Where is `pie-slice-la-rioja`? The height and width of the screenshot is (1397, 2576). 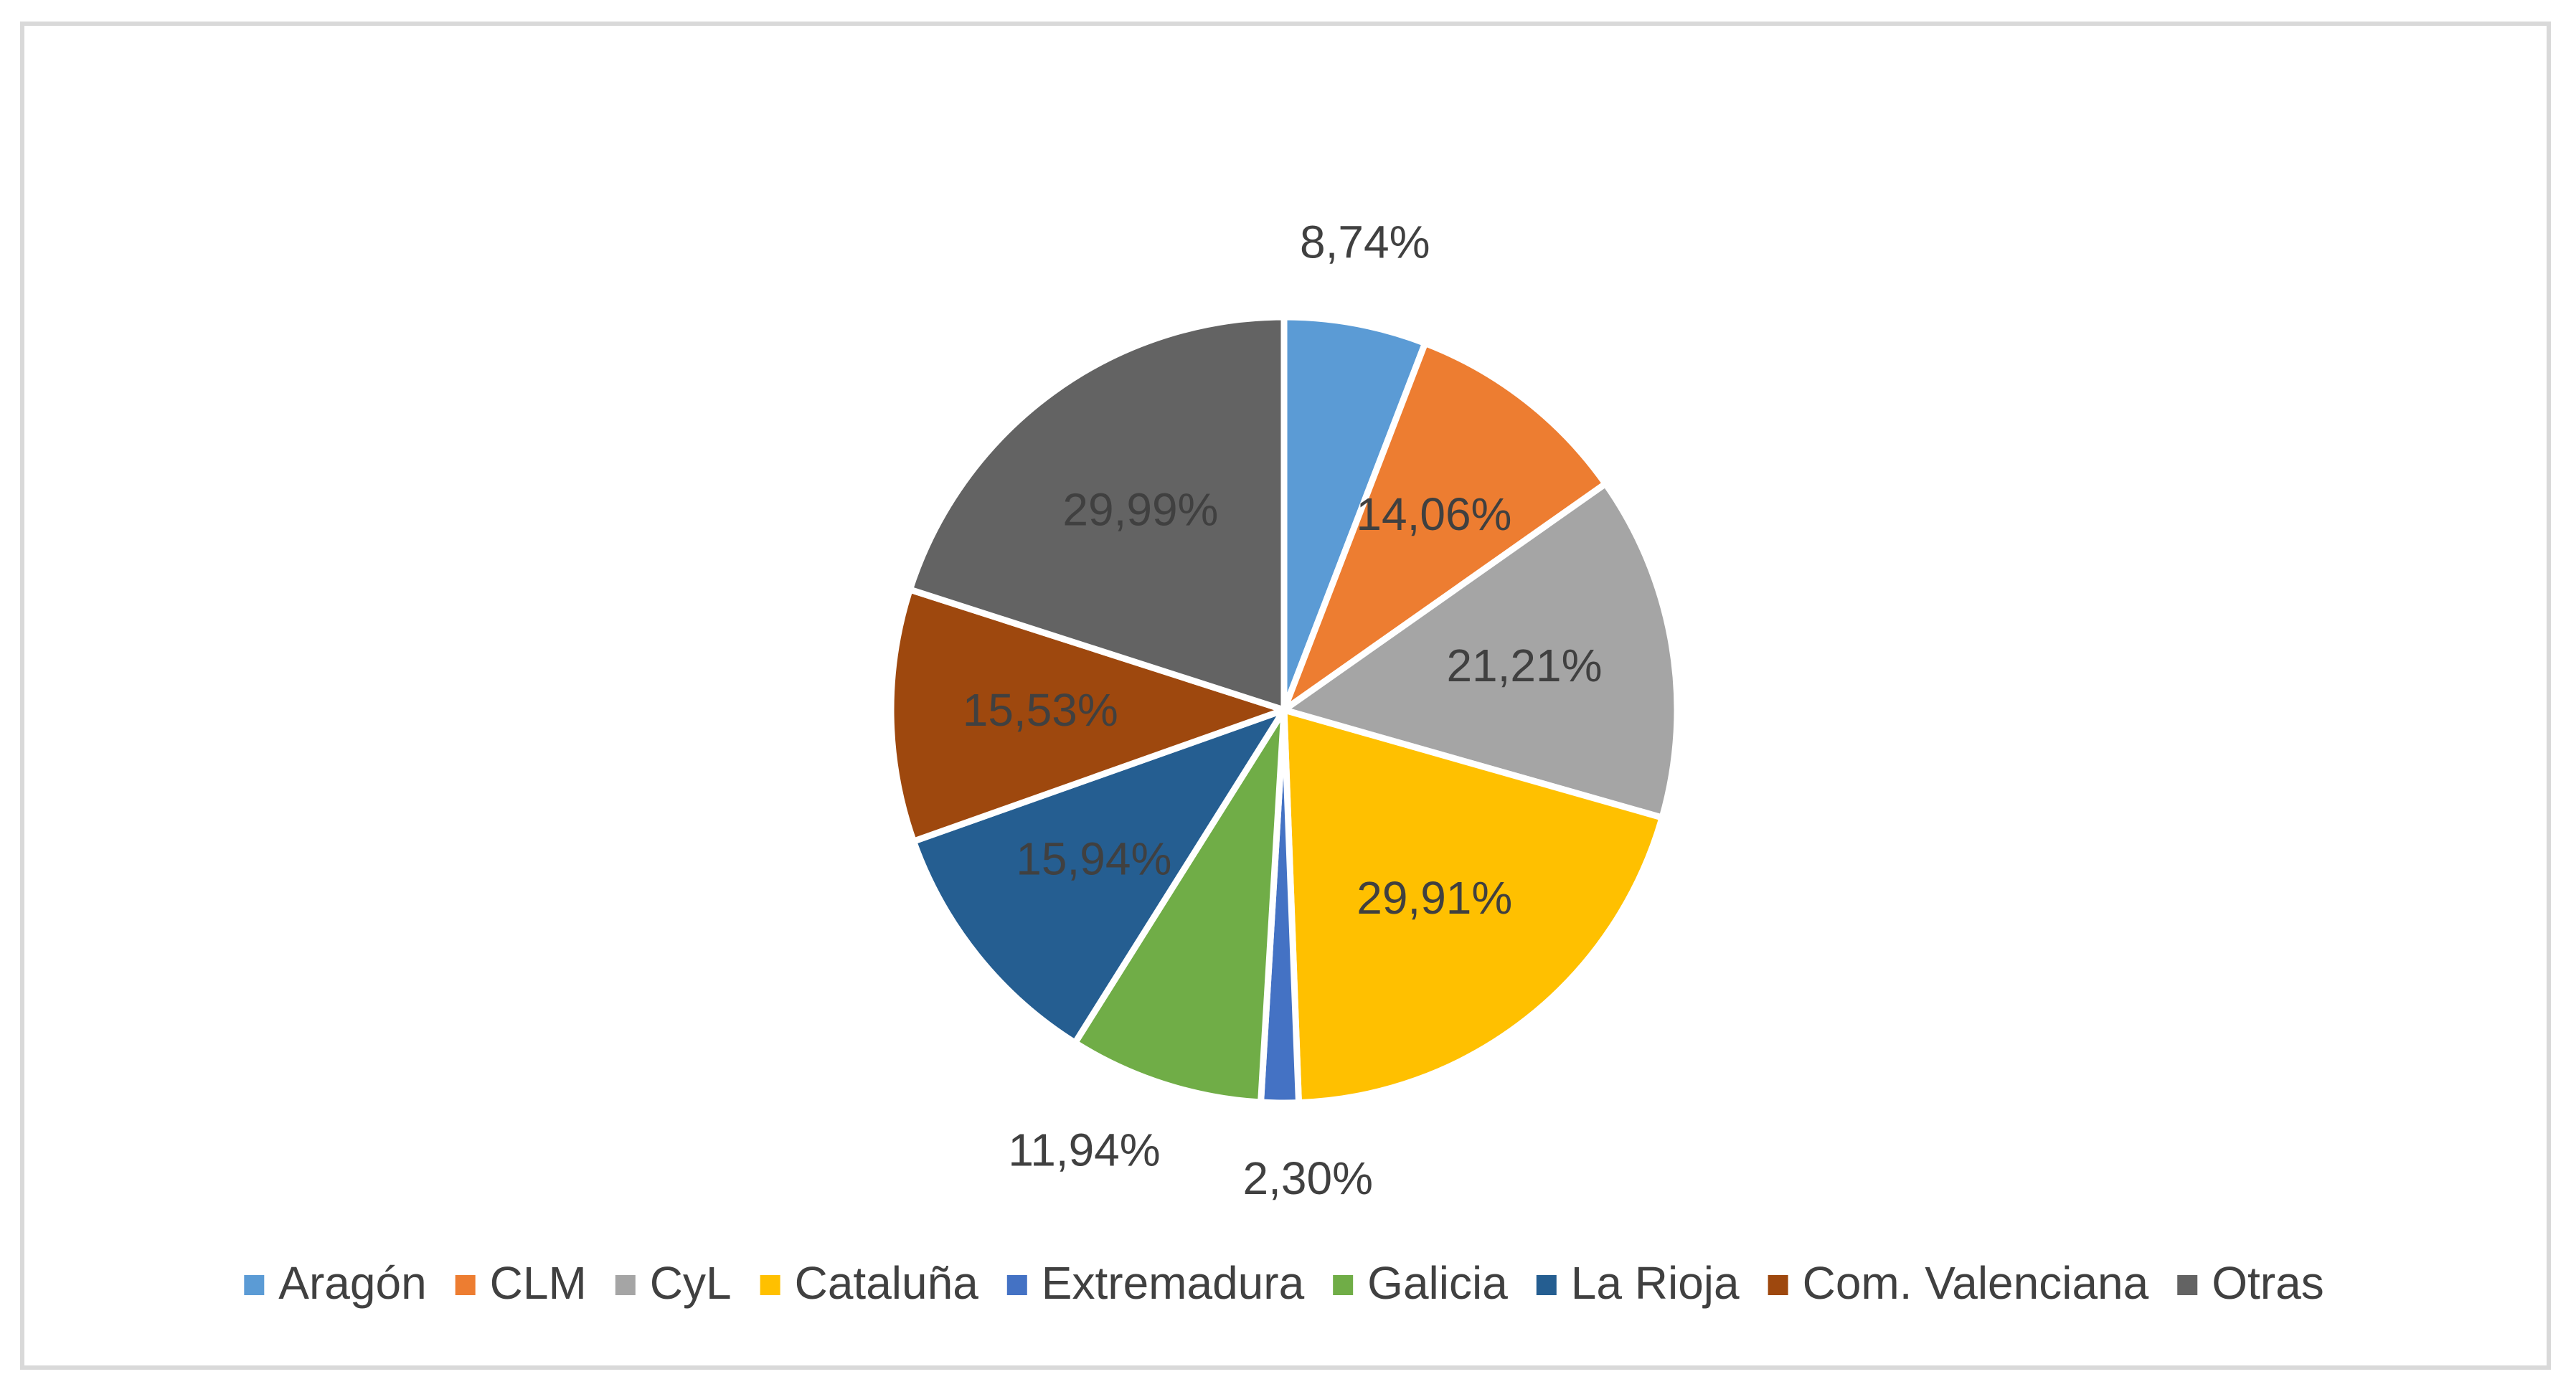
pie-slice-la-rioja is located at coordinates (1099, 876).